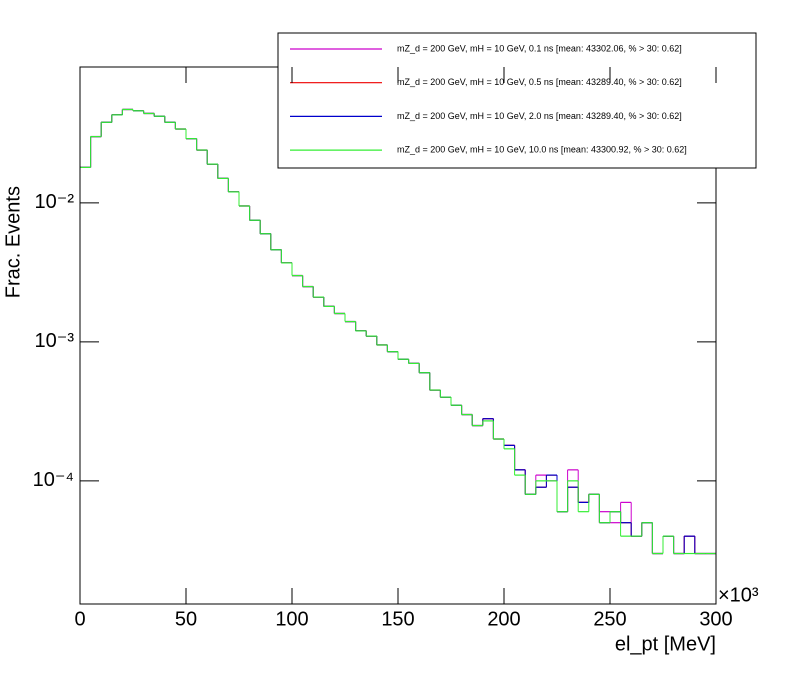 The height and width of the screenshot is (677, 796). I want to click on x-tick-label: 0, so click(79, 619).